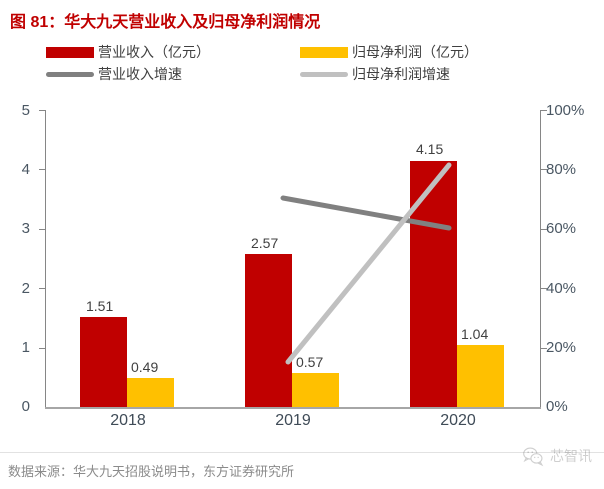 This screenshot has width=604, height=489. What do you see at coordinates (165, 22) in the screenshot?
I see `page-title: 图 81：华大九天营业收入及归母净利润情况` at bounding box center [165, 22].